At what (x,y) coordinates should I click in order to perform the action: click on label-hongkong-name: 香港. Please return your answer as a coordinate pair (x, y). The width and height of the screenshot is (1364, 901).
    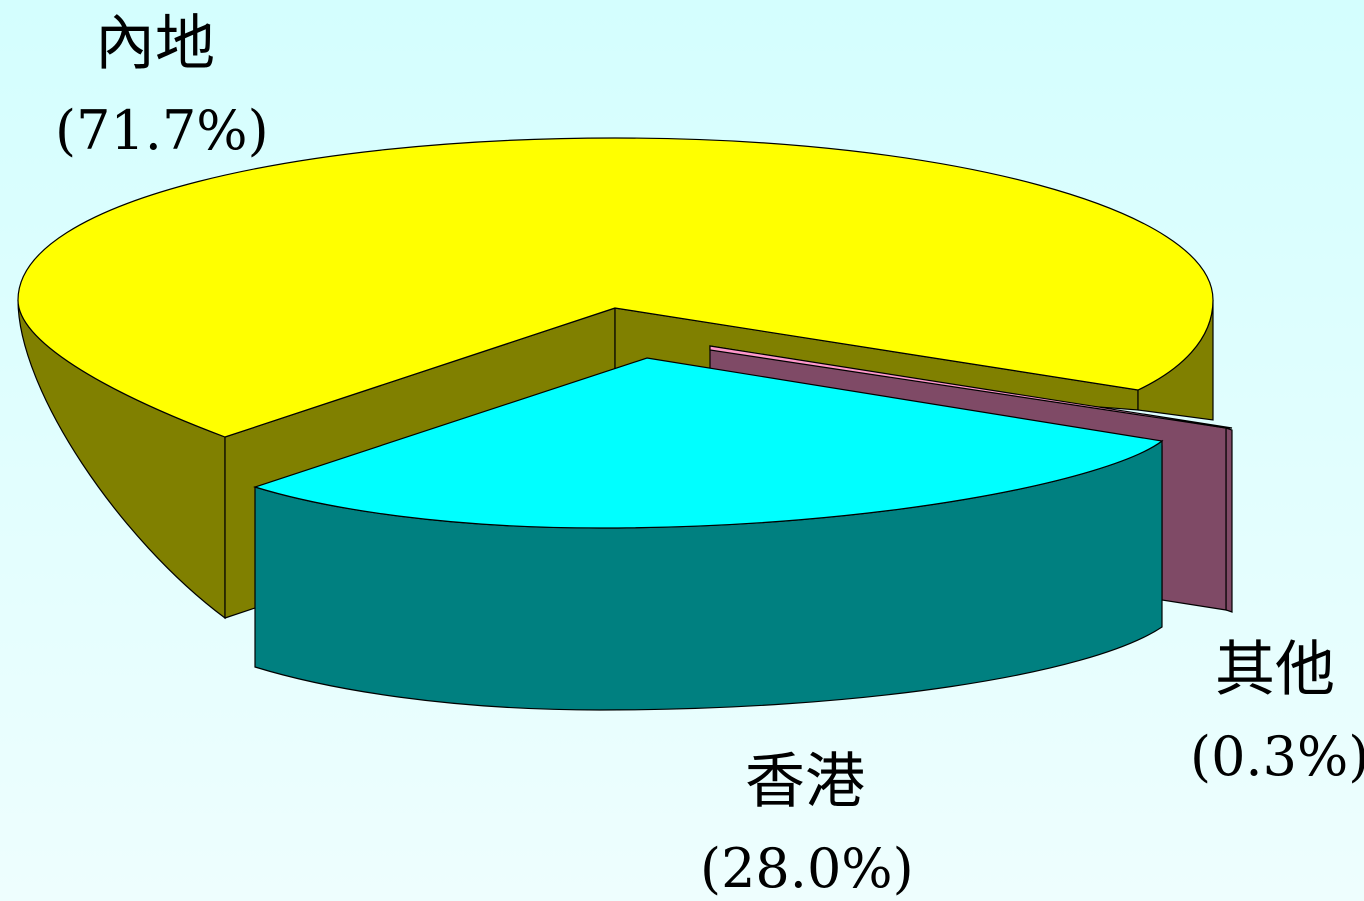
    Looking at the image, I should click on (805, 782).